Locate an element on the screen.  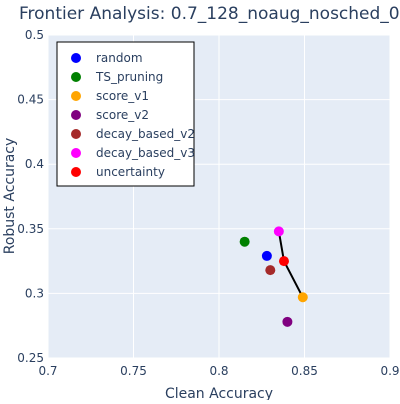
point-score-v1 is located at coordinates (302, 297).